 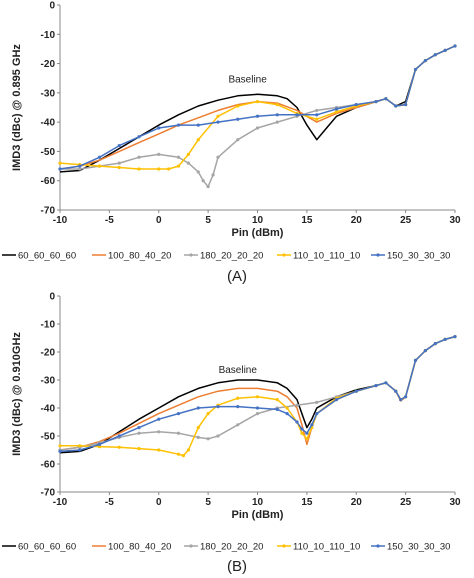 What do you see at coordinates (326, 547) in the screenshot?
I see `legend-entry: 110_10_110_10` at bounding box center [326, 547].